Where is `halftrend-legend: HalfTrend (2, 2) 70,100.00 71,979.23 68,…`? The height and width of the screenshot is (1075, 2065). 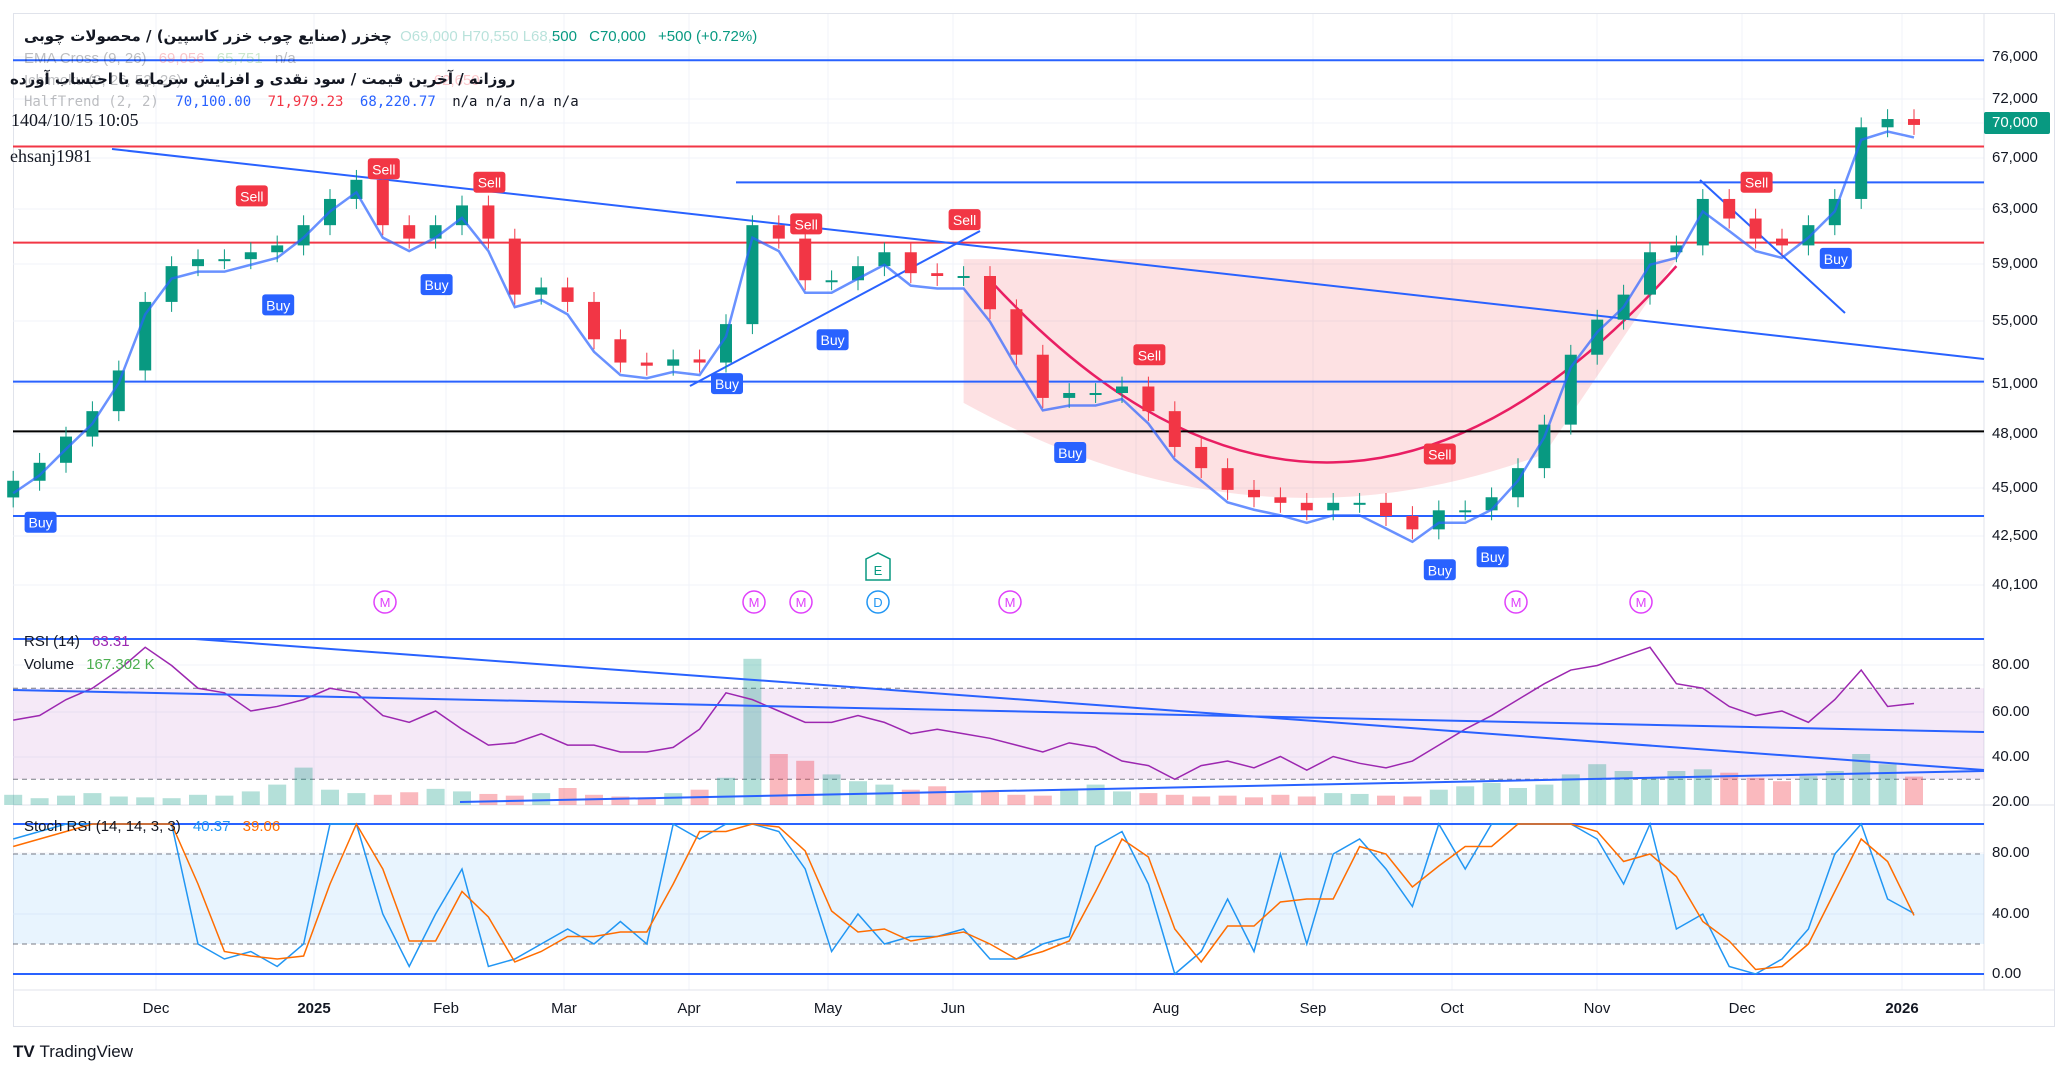 halftrend-legend: HalfTrend (2, 2) 70,100.00 71,979.23 68,… is located at coordinates (305, 102).